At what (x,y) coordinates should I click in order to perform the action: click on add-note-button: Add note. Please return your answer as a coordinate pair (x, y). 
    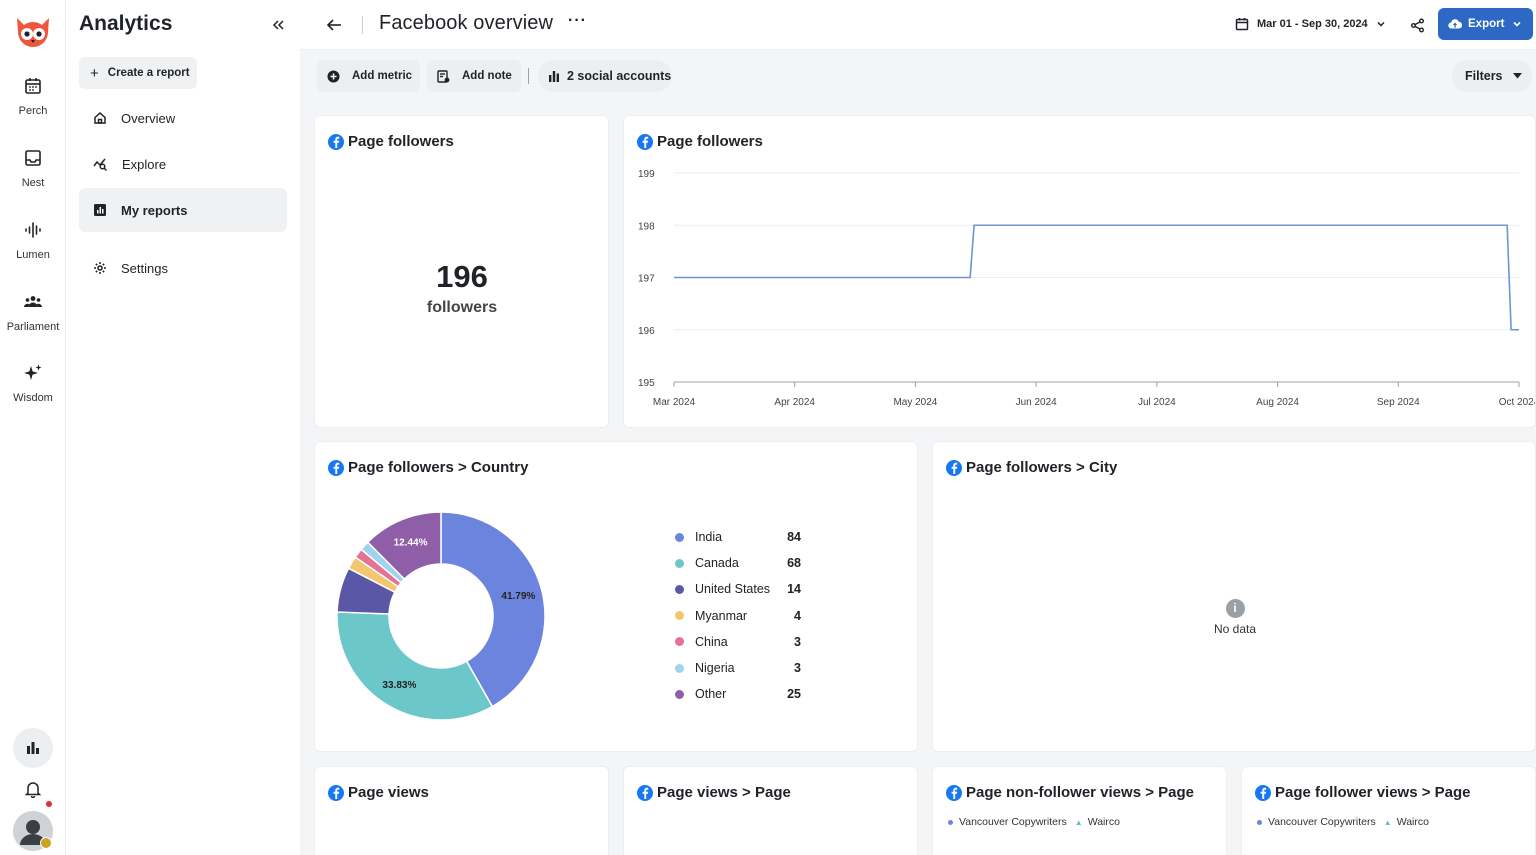
    Looking at the image, I should click on (474, 76).